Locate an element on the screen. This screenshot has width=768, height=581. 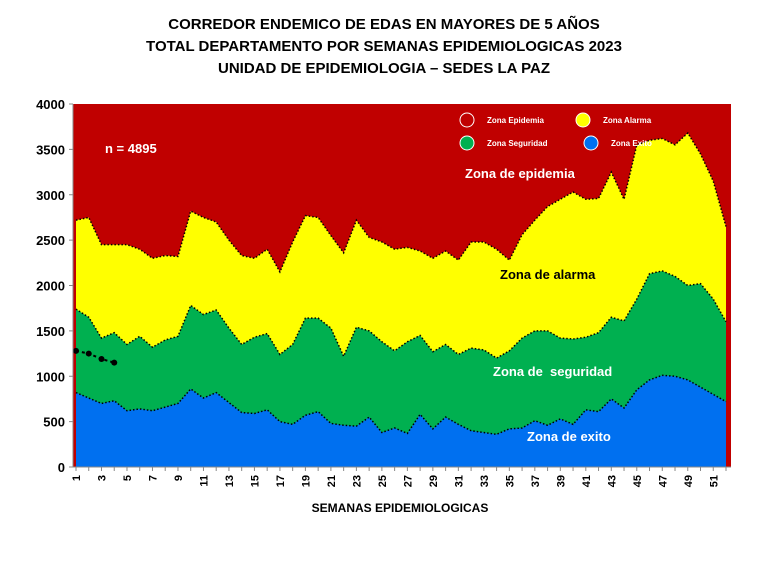
legend-label: Zona Seguridad is located at coordinates (517, 143).